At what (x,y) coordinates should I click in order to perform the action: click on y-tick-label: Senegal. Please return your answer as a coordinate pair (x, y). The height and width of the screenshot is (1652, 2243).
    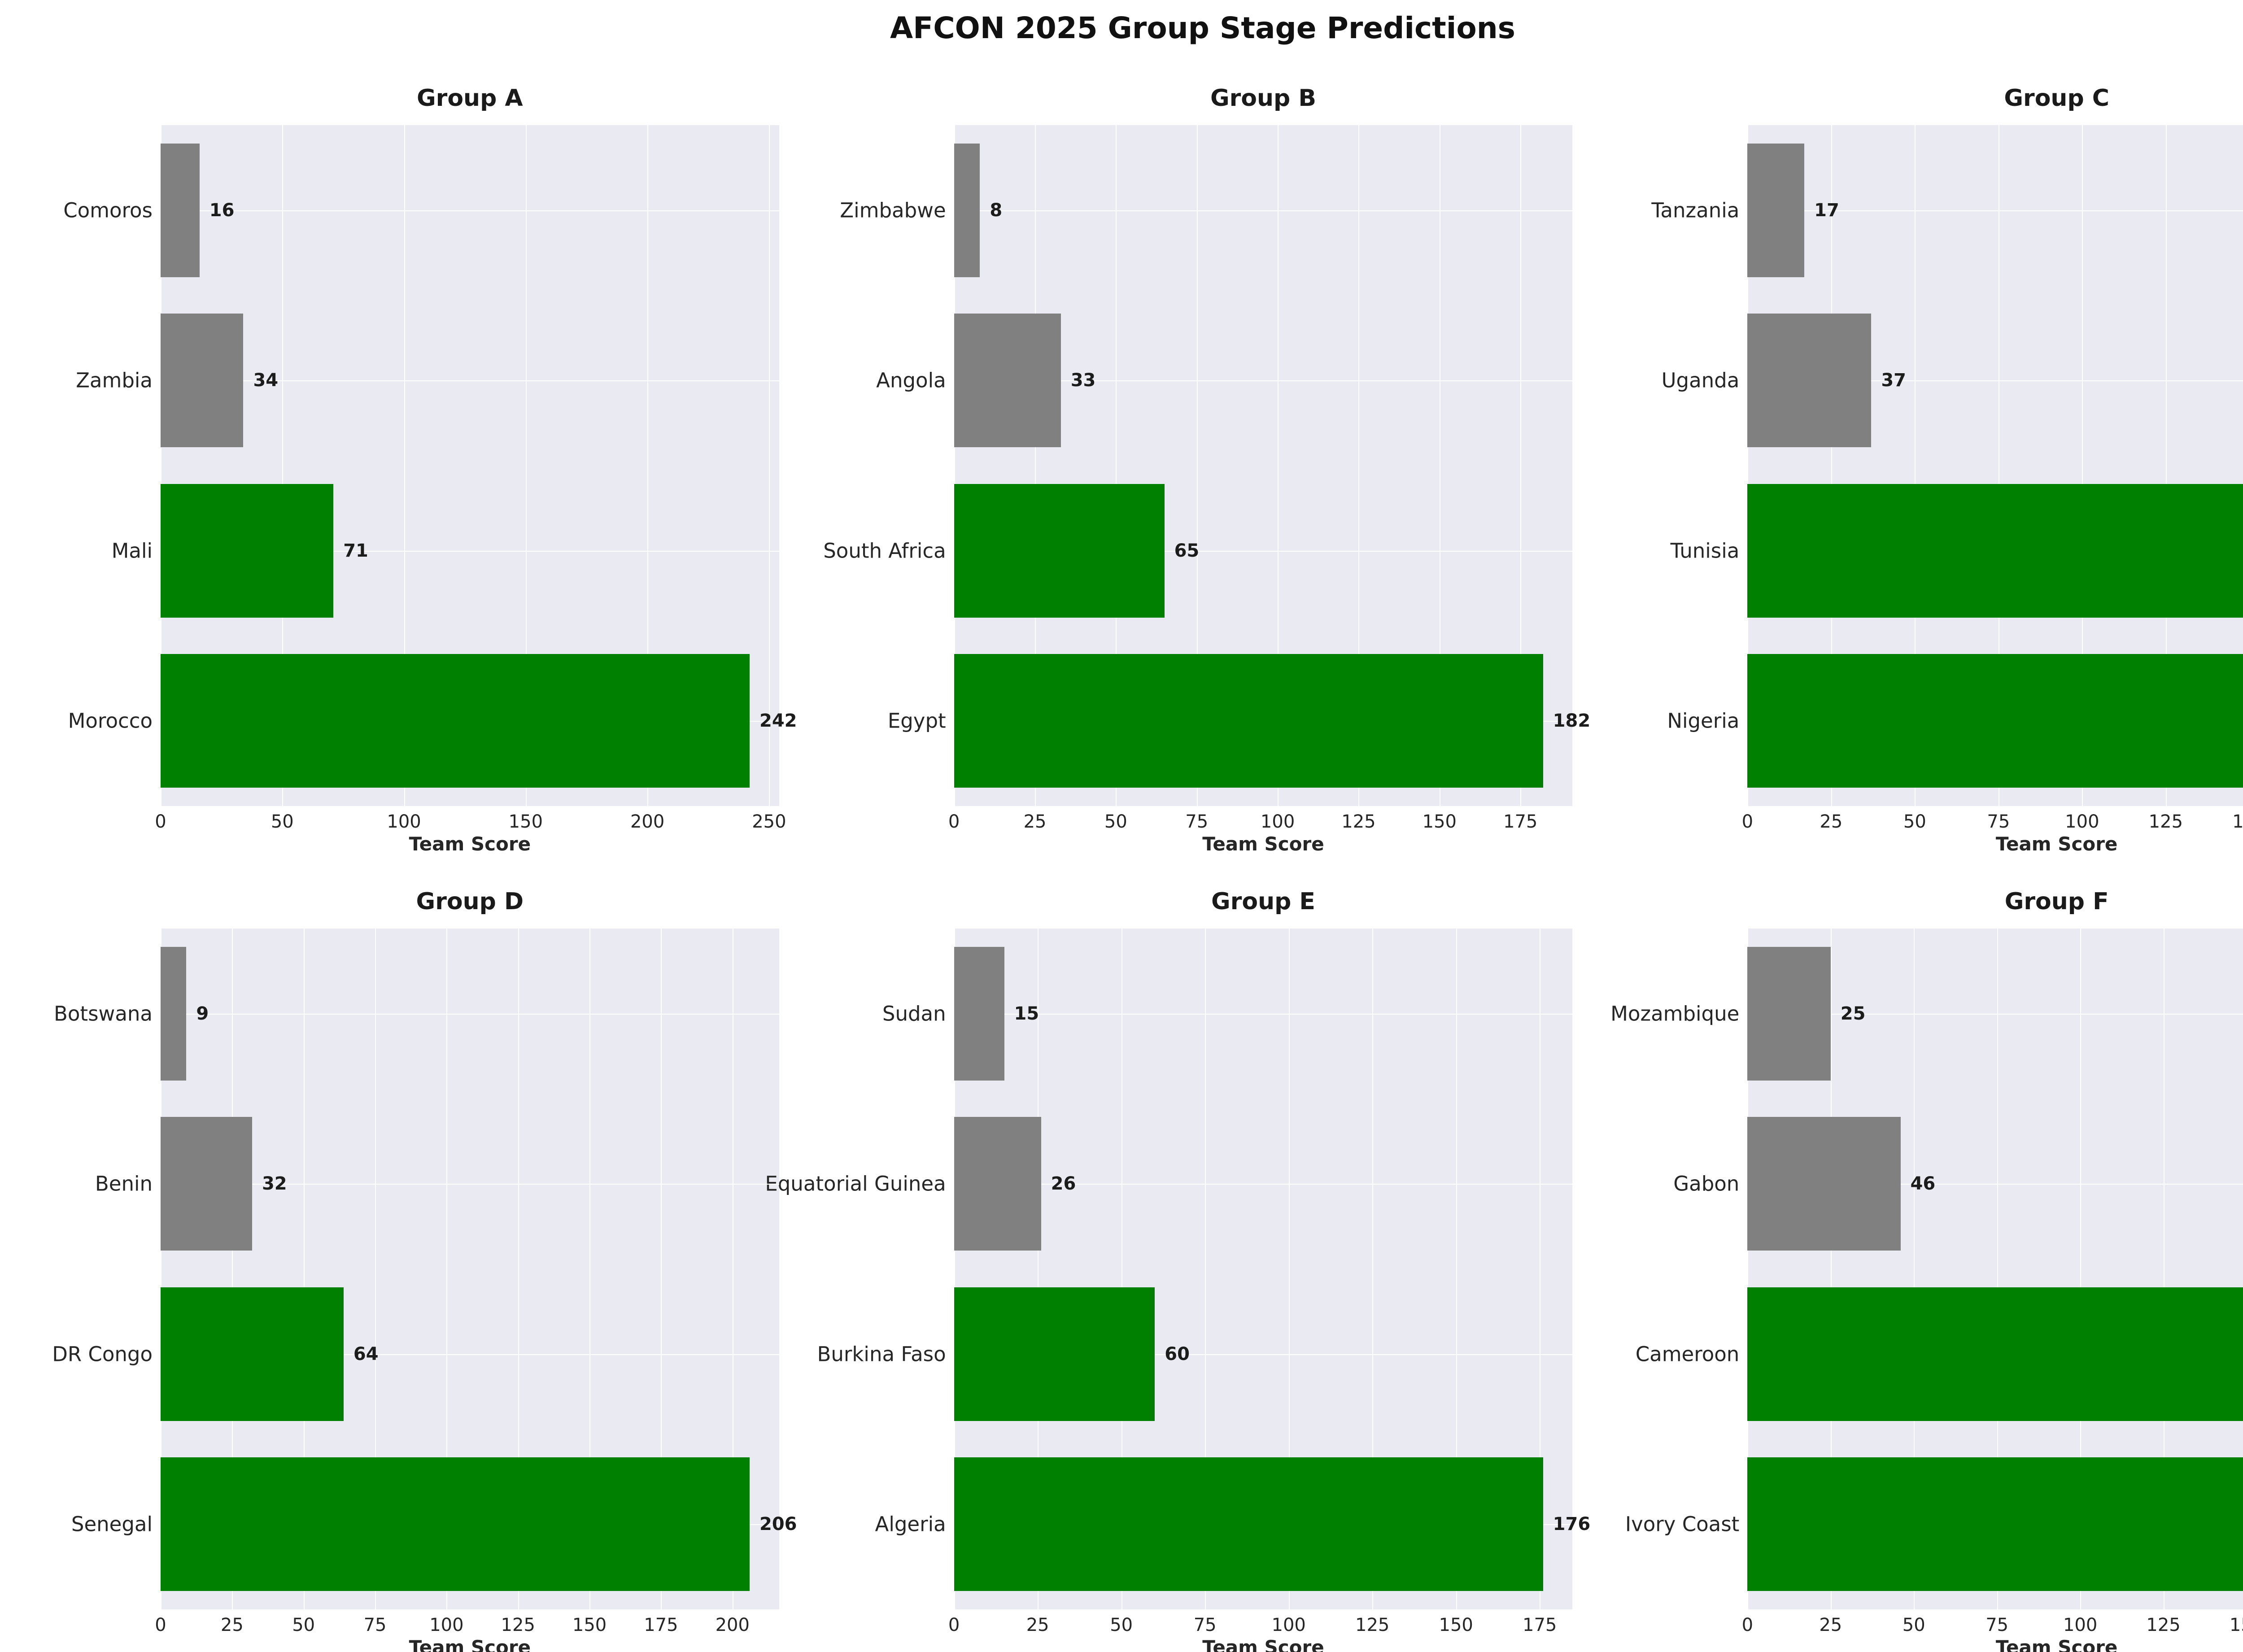
    Looking at the image, I should click on (112, 1524).